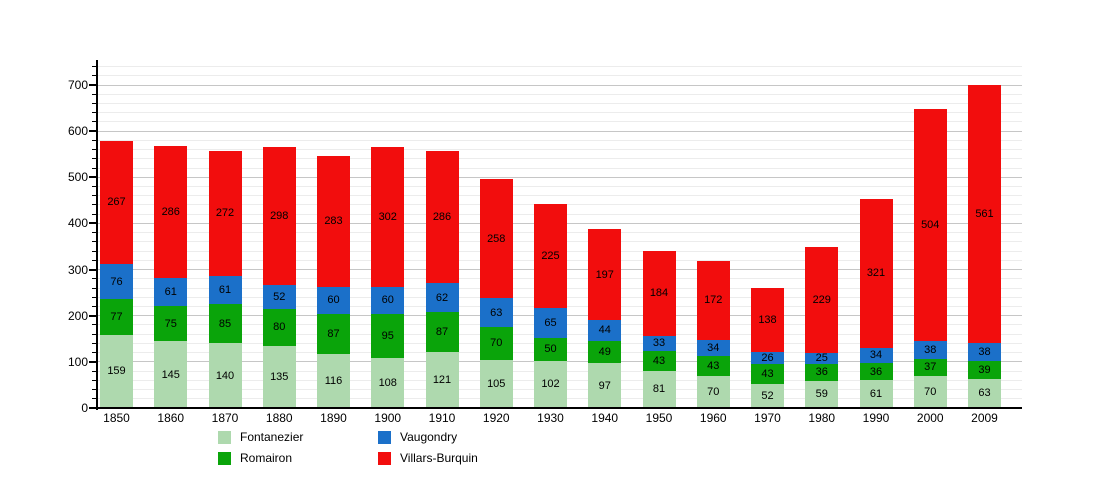  What do you see at coordinates (496, 238) in the screenshot?
I see `value-label: 258` at bounding box center [496, 238].